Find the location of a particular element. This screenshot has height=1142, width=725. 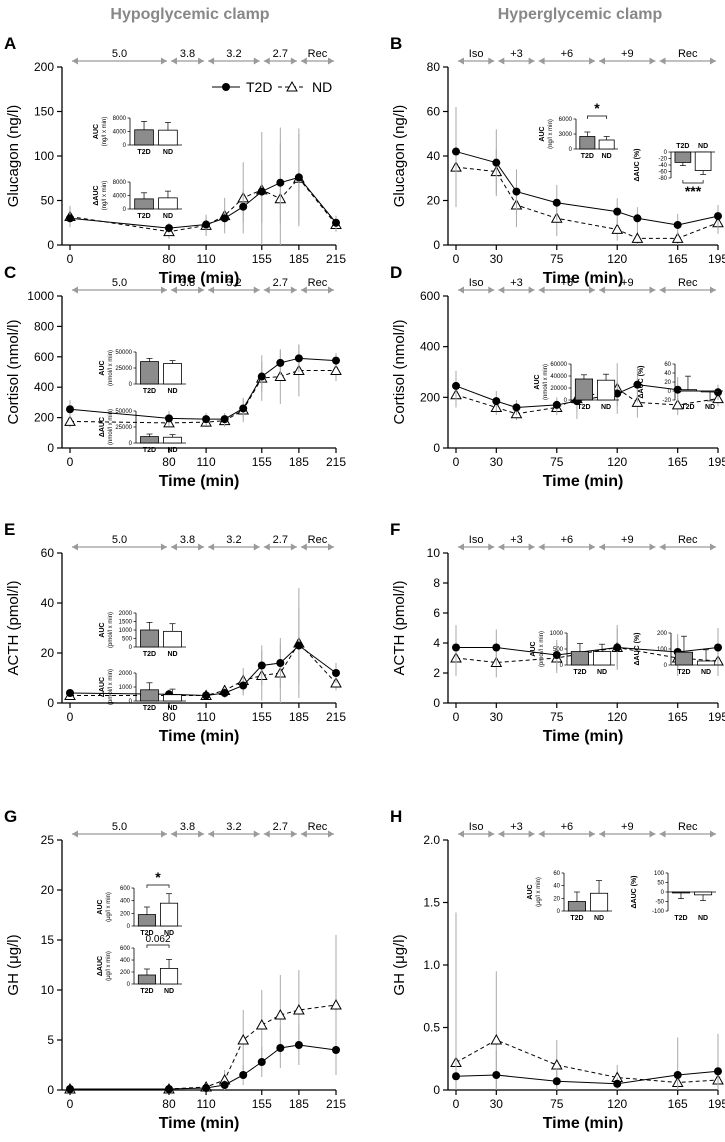

x-tick-label: 110 is located at coordinates (206, 1104).